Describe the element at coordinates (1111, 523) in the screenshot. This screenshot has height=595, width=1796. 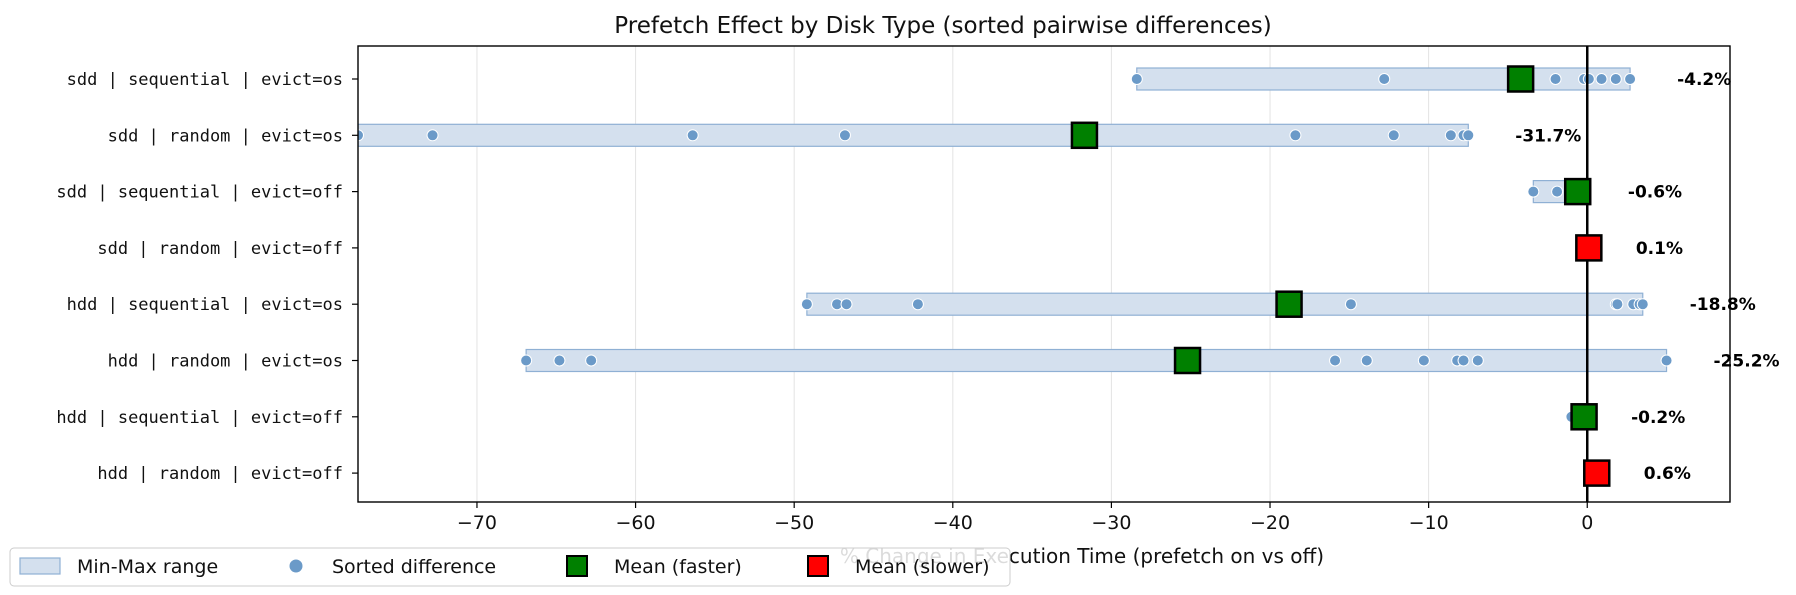
I see `x-tick-label: −30` at that location.